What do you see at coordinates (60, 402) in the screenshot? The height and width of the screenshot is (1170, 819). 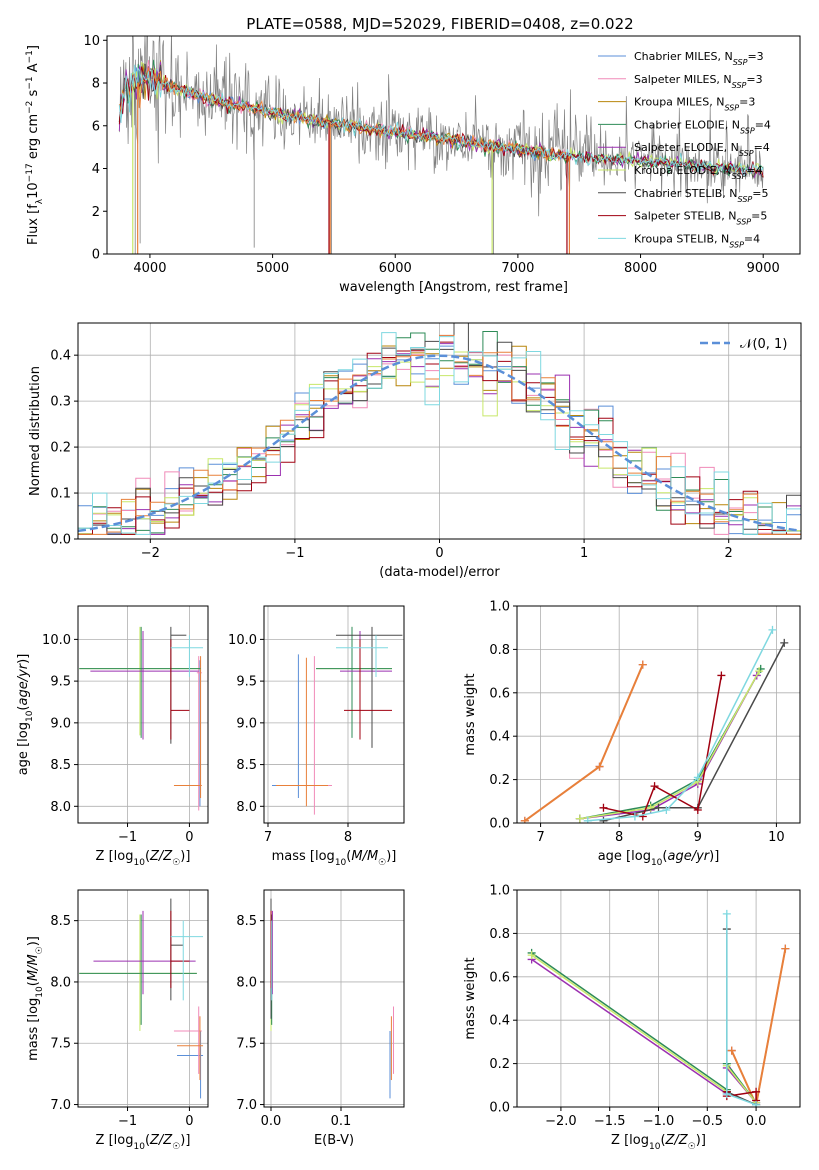 I see `y-tick-label: 0.3` at bounding box center [60, 402].